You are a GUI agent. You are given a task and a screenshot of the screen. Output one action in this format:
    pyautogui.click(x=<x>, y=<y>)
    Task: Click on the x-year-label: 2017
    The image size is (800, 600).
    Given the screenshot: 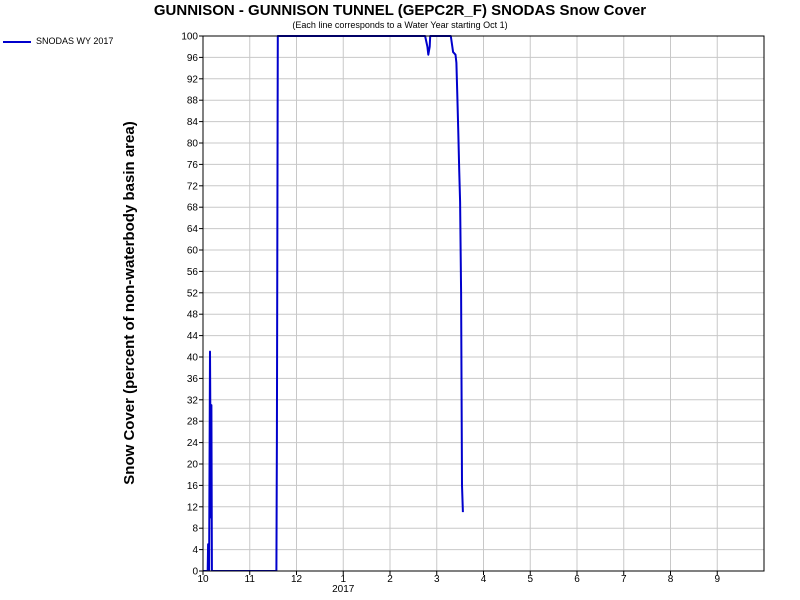 What is the action you would take?
    pyautogui.click(x=343, y=589)
    